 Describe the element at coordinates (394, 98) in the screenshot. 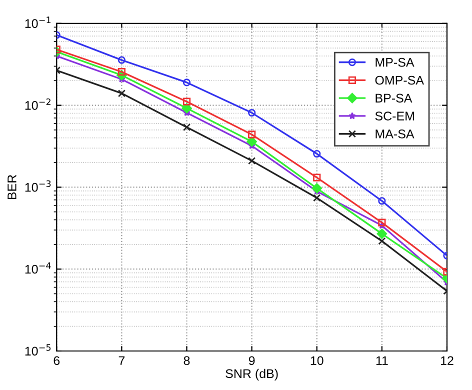

I see `legend-label: BP-SA` at that location.